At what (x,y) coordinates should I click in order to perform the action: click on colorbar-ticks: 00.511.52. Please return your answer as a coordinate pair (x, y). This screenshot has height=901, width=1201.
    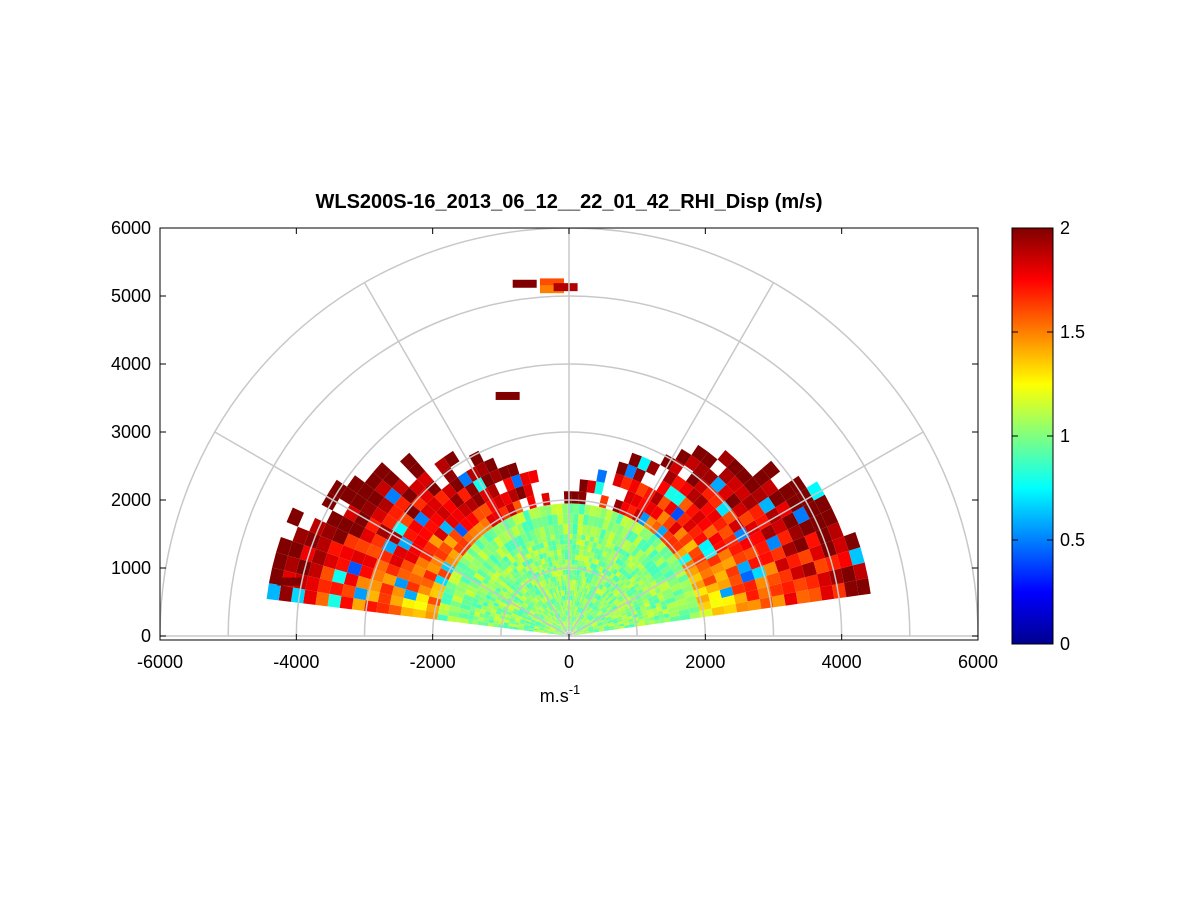
    Looking at the image, I should click on (1048, 436).